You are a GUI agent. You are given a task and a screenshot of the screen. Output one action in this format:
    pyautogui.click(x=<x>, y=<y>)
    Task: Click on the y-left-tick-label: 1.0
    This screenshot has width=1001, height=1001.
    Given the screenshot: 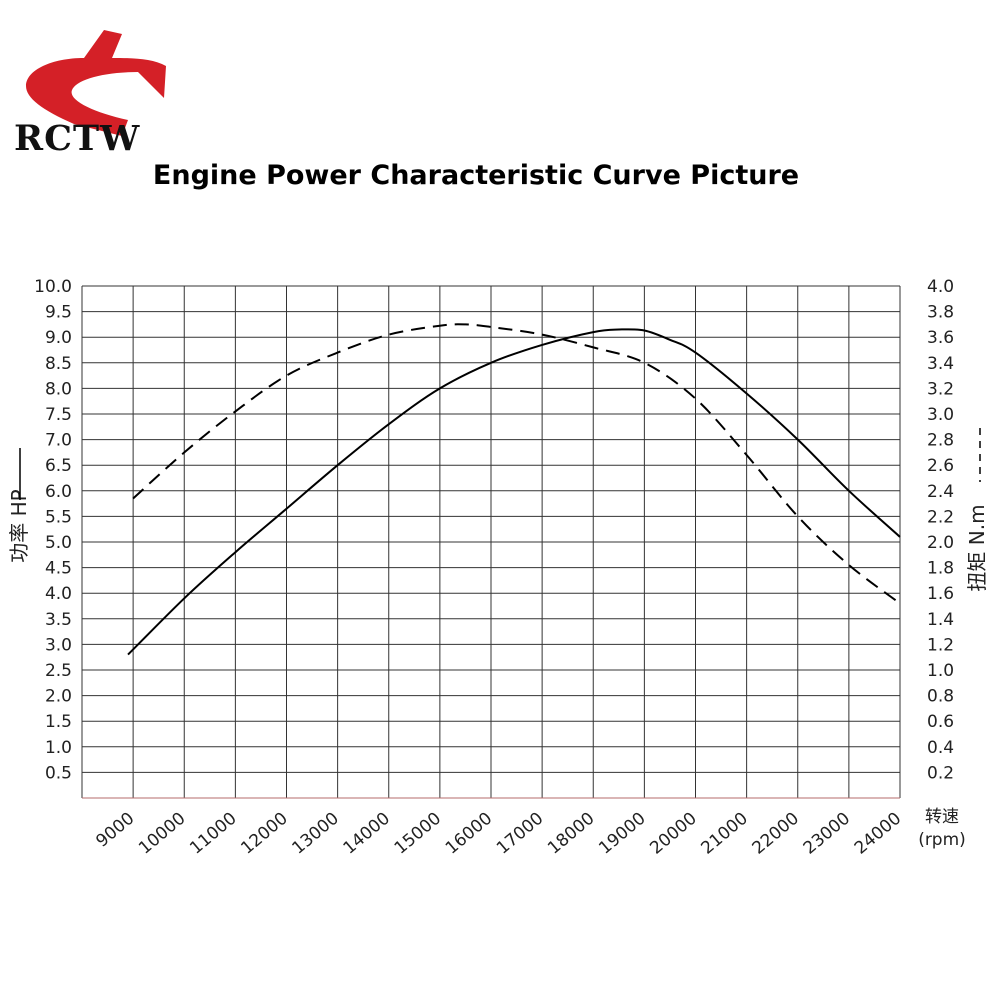 What is the action you would take?
    pyautogui.click(x=58, y=748)
    